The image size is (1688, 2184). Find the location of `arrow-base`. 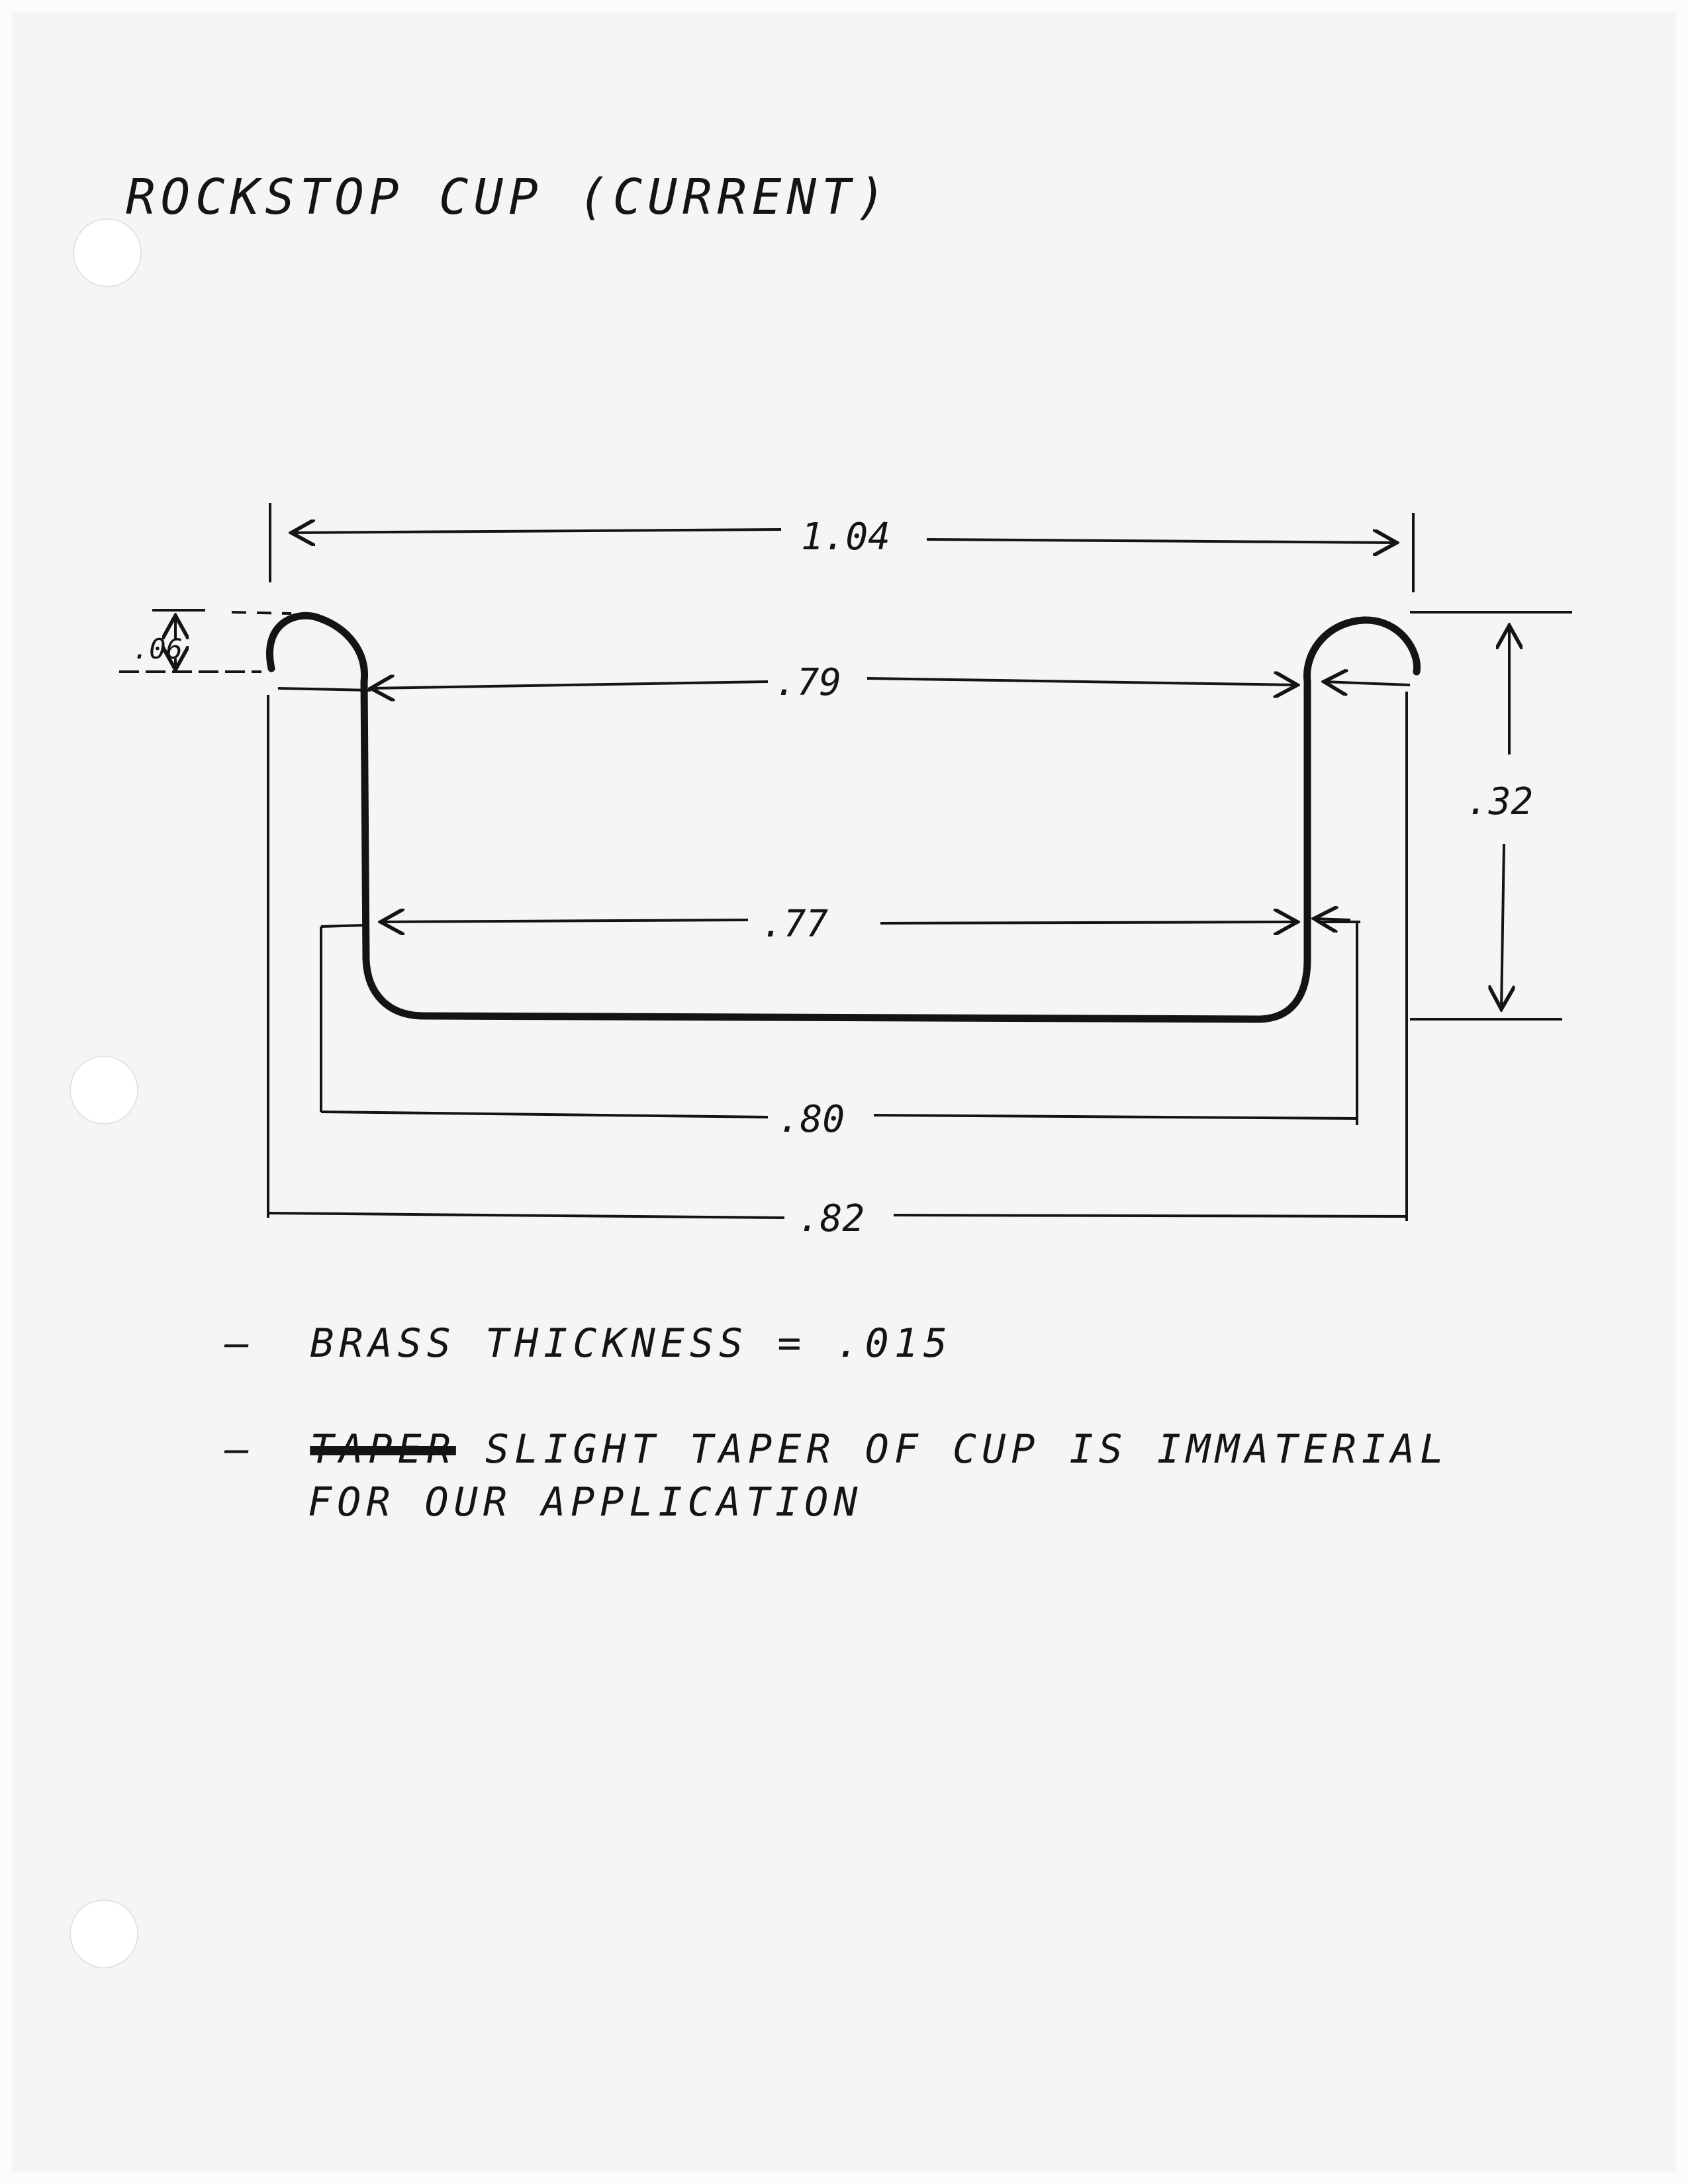

arrow-base is located at coordinates (526, 1215).